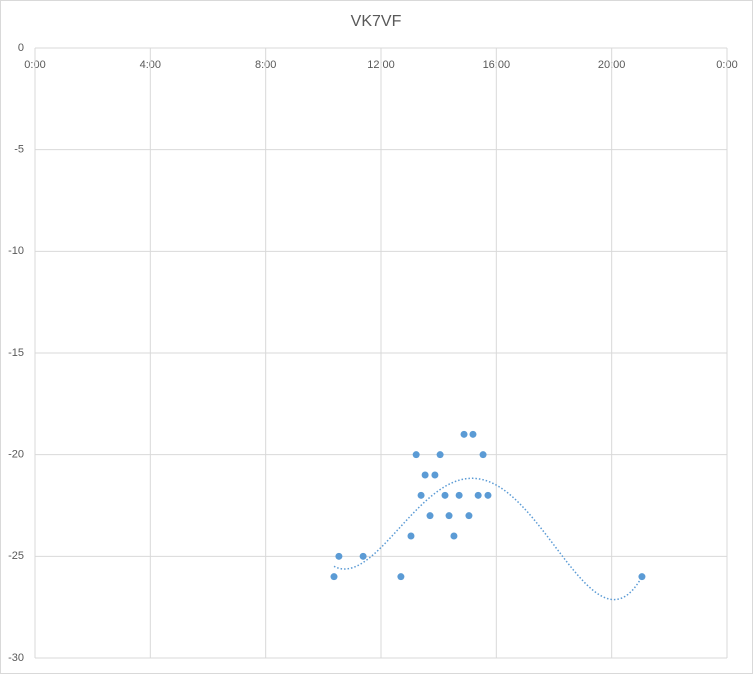 The image size is (753, 674). What do you see at coordinates (16, 455) in the screenshot?
I see `y-tick-label: -20` at bounding box center [16, 455].